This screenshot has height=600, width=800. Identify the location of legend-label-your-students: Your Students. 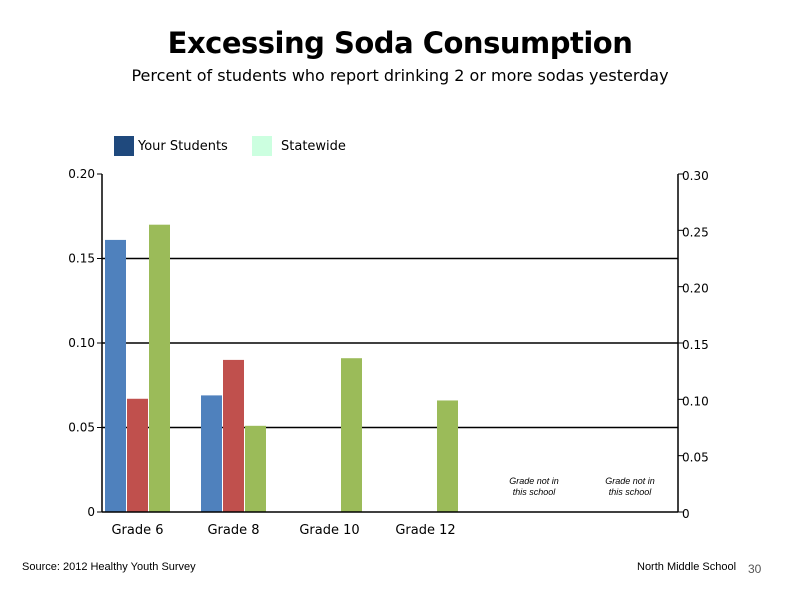
(183, 146).